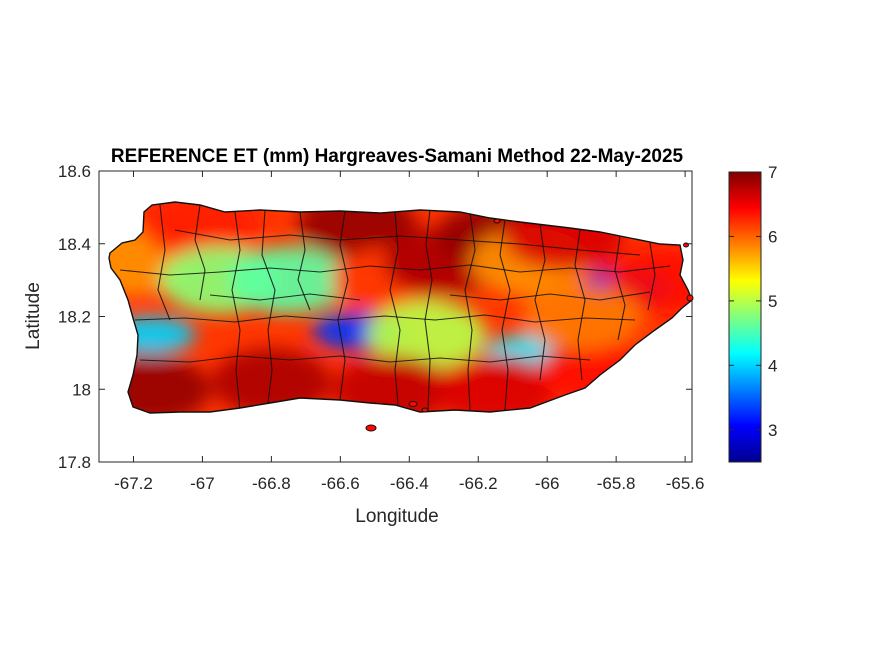 This screenshot has width=875, height=656. Describe the element at coordinates (478, 483) in the screenshot. I see `x-tick-label: -66.2` at that location.